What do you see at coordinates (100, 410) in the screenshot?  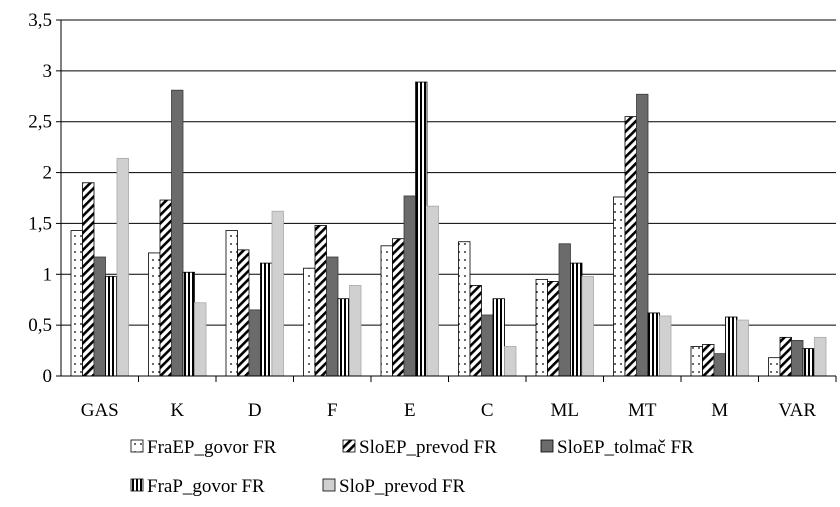 I see `x-tick-label: GAS` at bounding box center [100, 410].